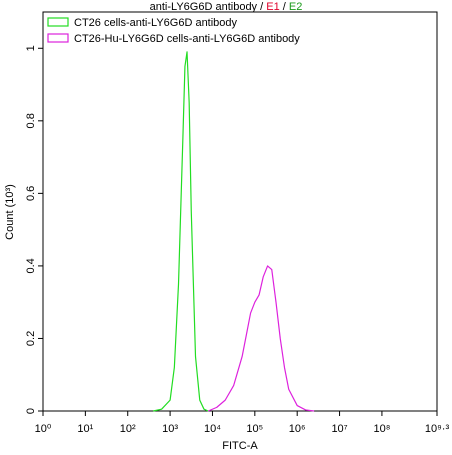 This screenshot has height=455, width=452. I want to click on x-axis-label: FITC-A, so click(240, 446).